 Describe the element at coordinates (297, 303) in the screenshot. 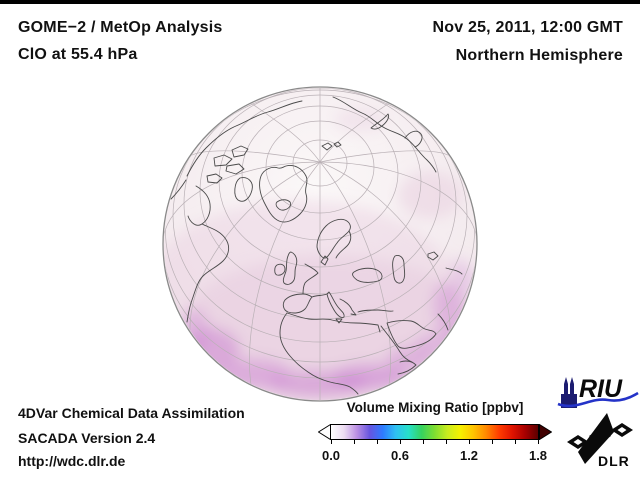

I see `coast-iberia` at that location.